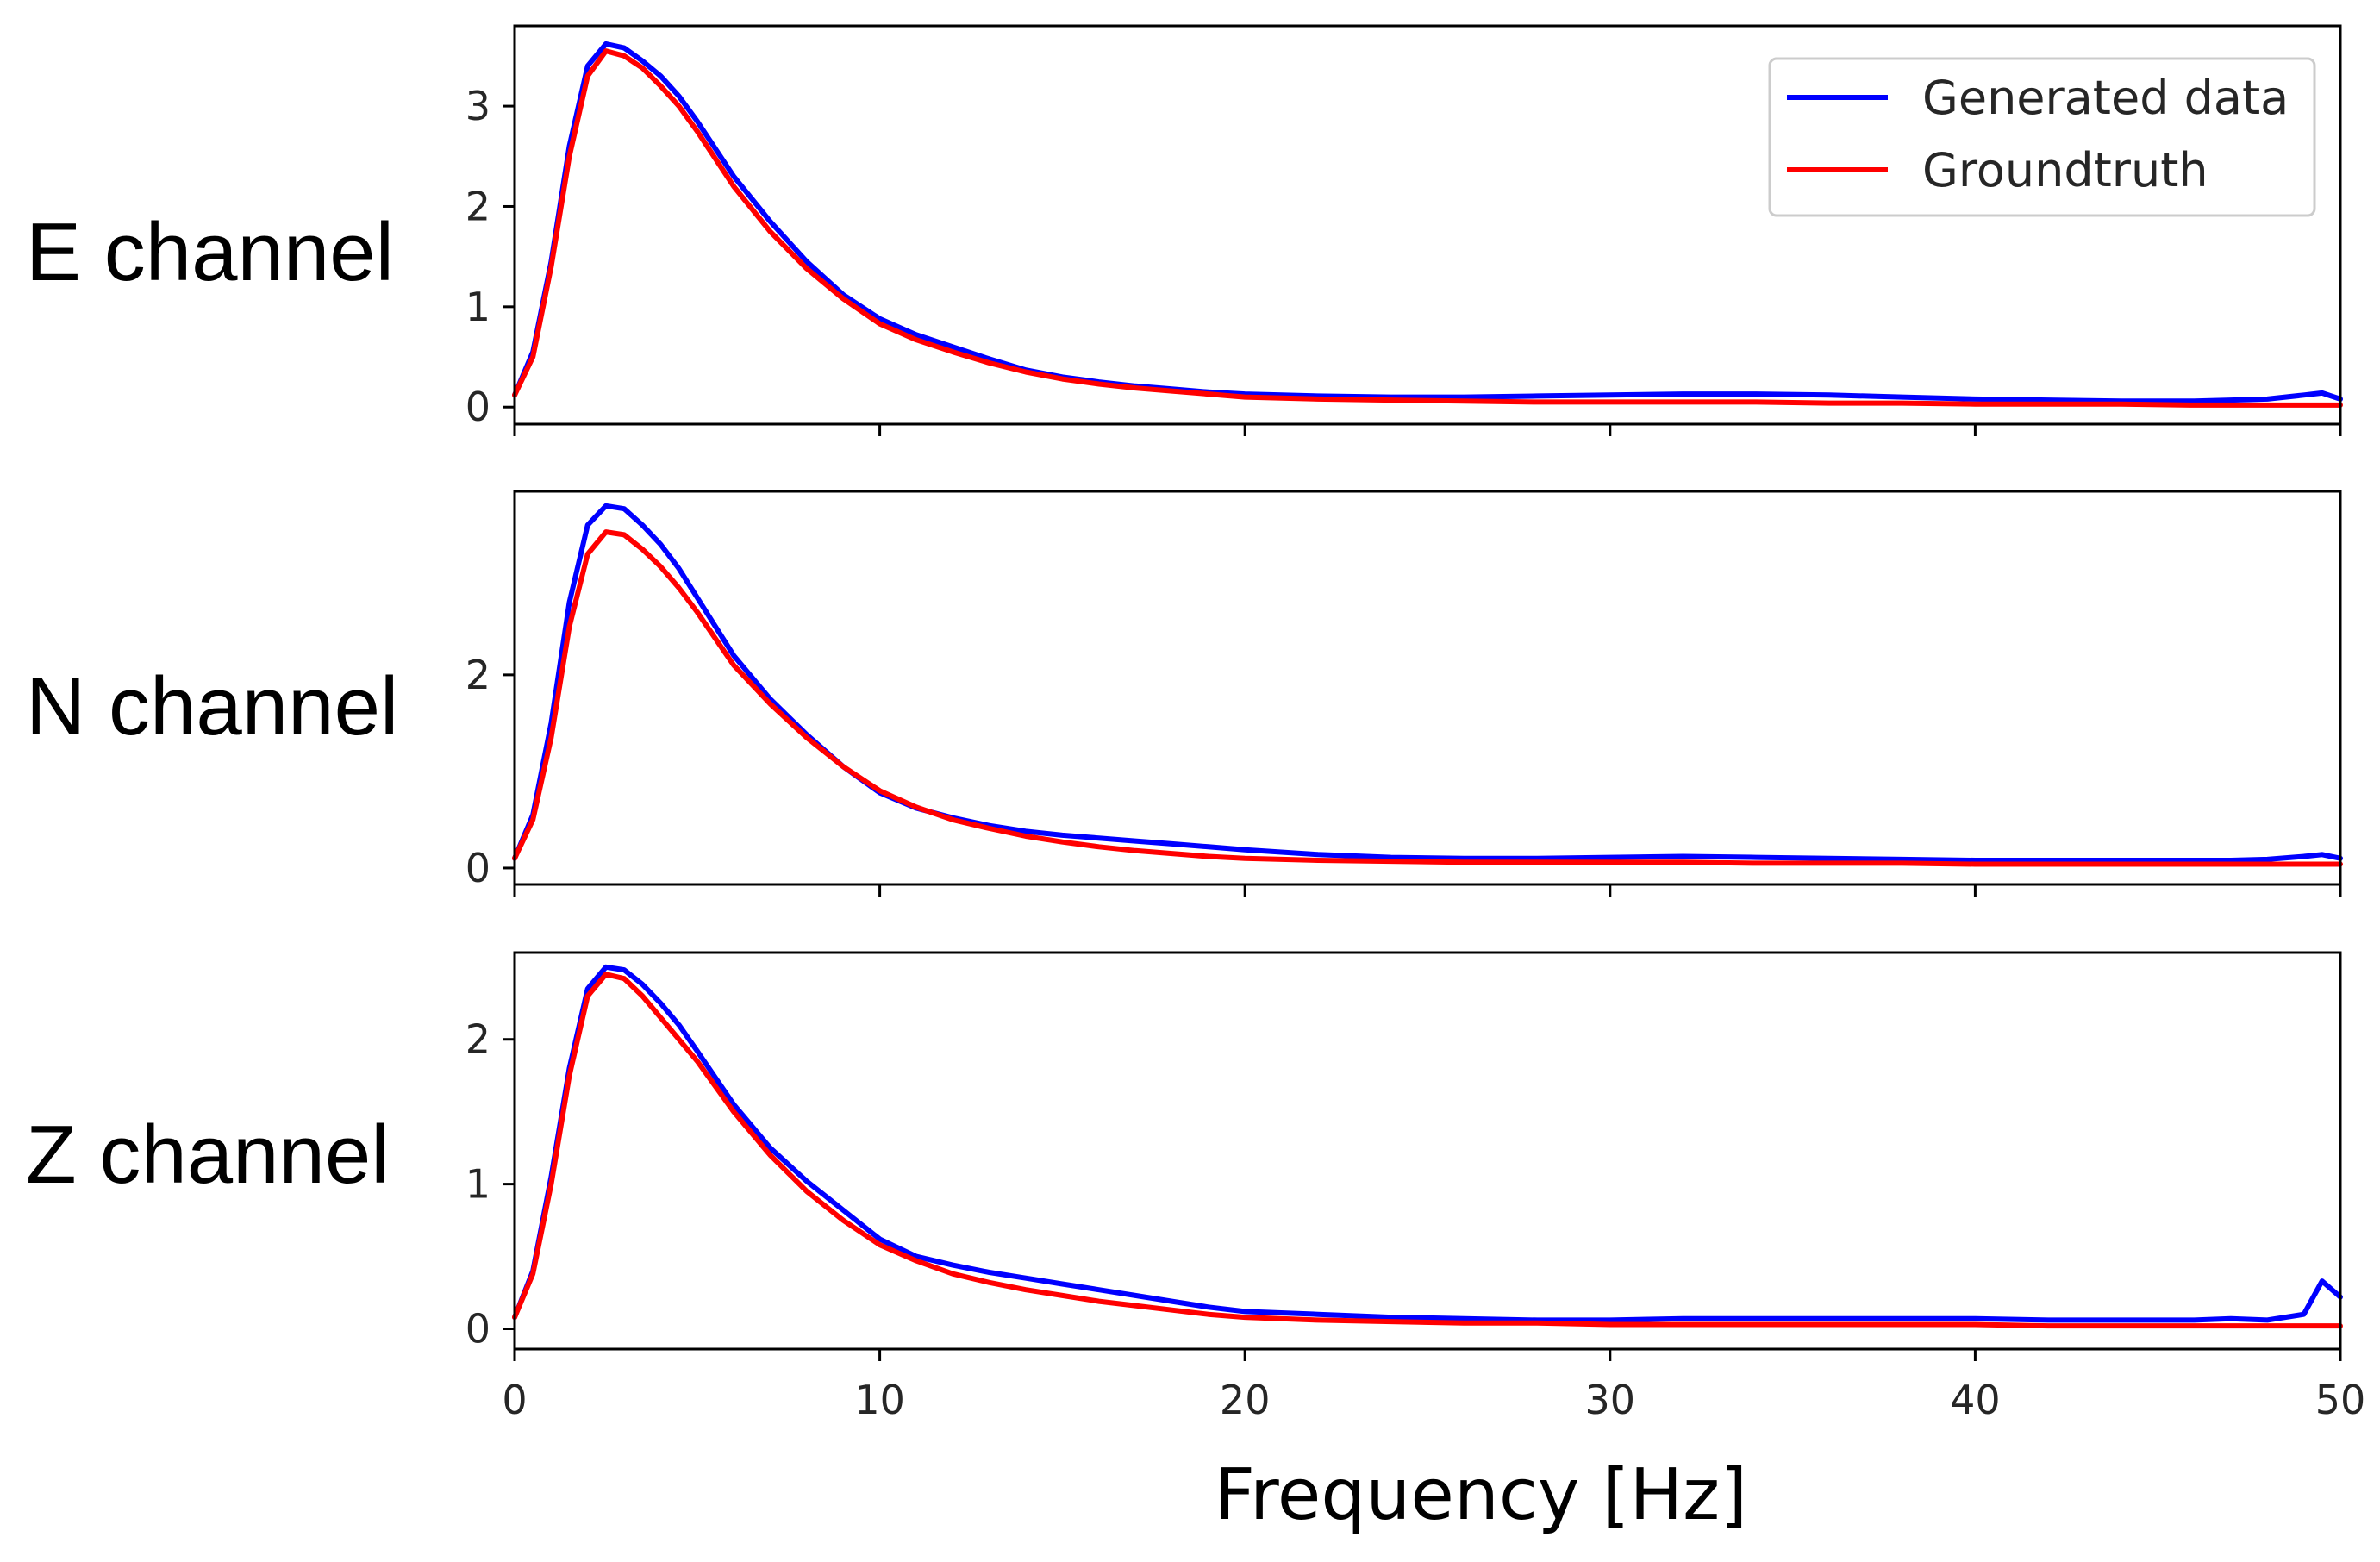 Image resolution: width=2380 pixels, height=1562 pixels. I want to click on panel-label-e: E channel, so click(210, 252).